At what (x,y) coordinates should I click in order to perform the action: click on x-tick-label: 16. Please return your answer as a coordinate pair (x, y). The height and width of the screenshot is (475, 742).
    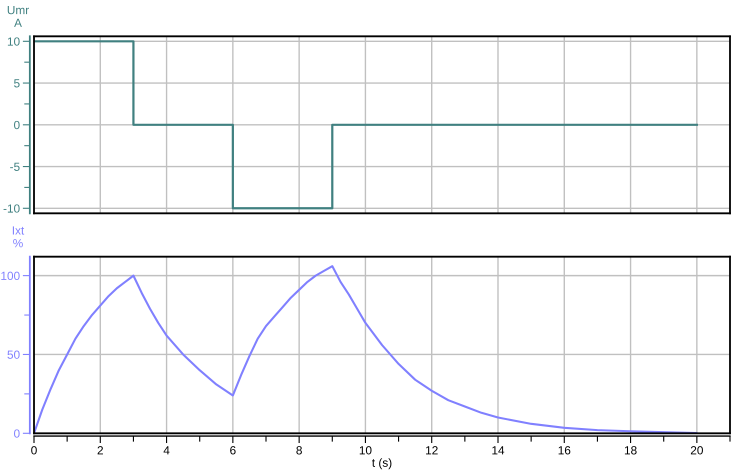
    Looking at the image, I should click on (564, 450).